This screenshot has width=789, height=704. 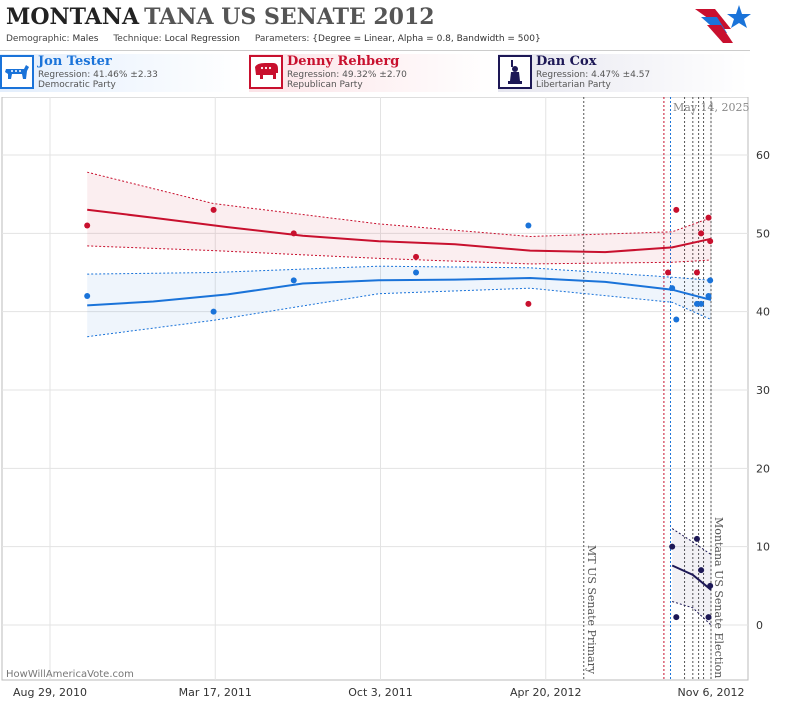 What do you see at coordinates (347, 75) in the screenshot?
I see `candidate-regression: Regression: 49.32% ±2.70` at bounding box center [347, 75].